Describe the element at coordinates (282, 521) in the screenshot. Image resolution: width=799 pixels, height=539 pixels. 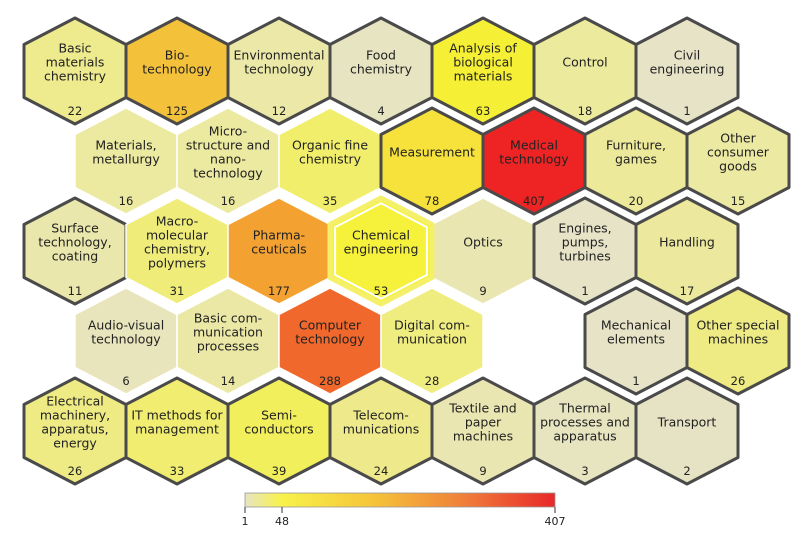
I see `scale-label-mid: 48` at that location.